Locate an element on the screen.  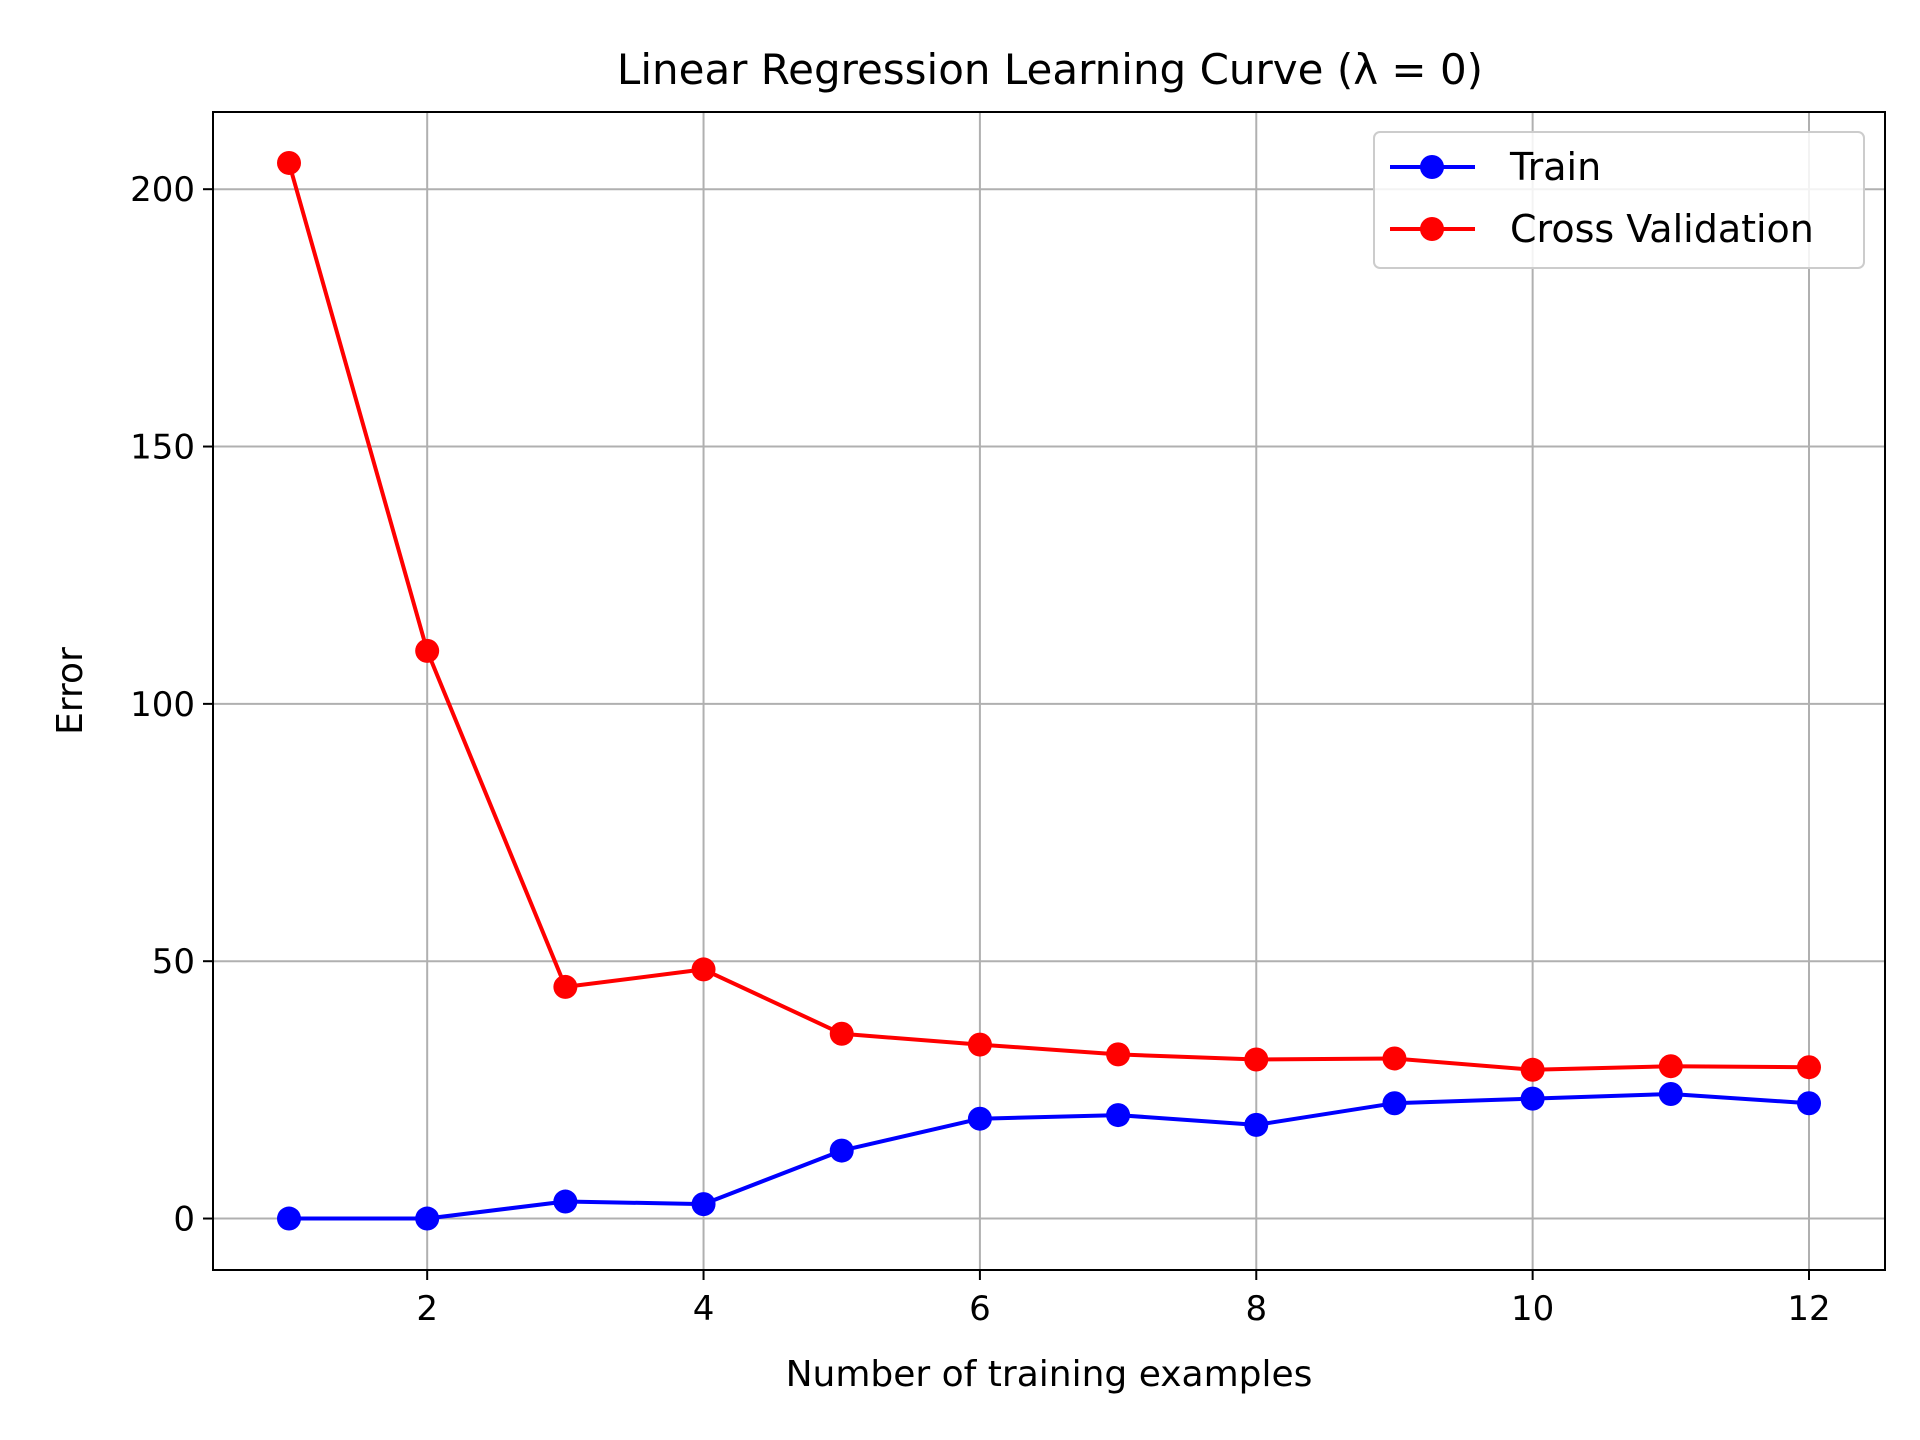
legend-label-cross-validation: Cross Validation is located at coordinates (1662, 229).